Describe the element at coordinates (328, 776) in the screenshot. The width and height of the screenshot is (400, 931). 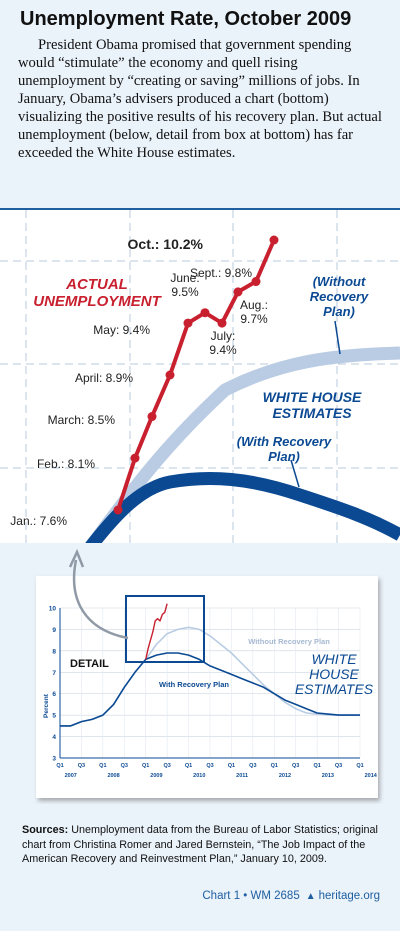
I see `inset-year-label: 2013` at that location.